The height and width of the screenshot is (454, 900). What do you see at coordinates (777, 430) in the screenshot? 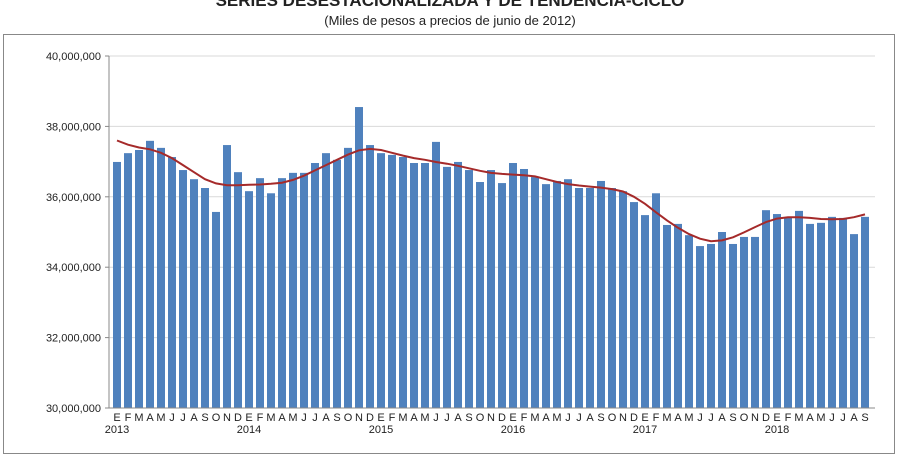
I see `x-year-label: 2018` at bounding box center [777, 430].